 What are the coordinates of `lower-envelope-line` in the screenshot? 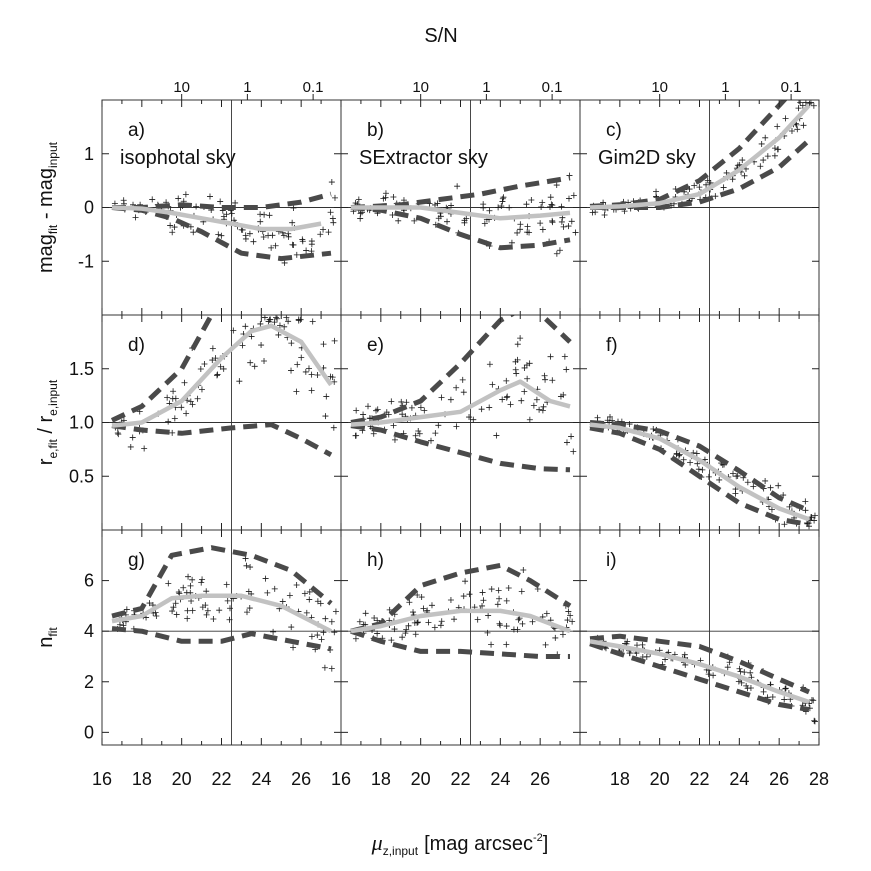 It's located at (699, 476).